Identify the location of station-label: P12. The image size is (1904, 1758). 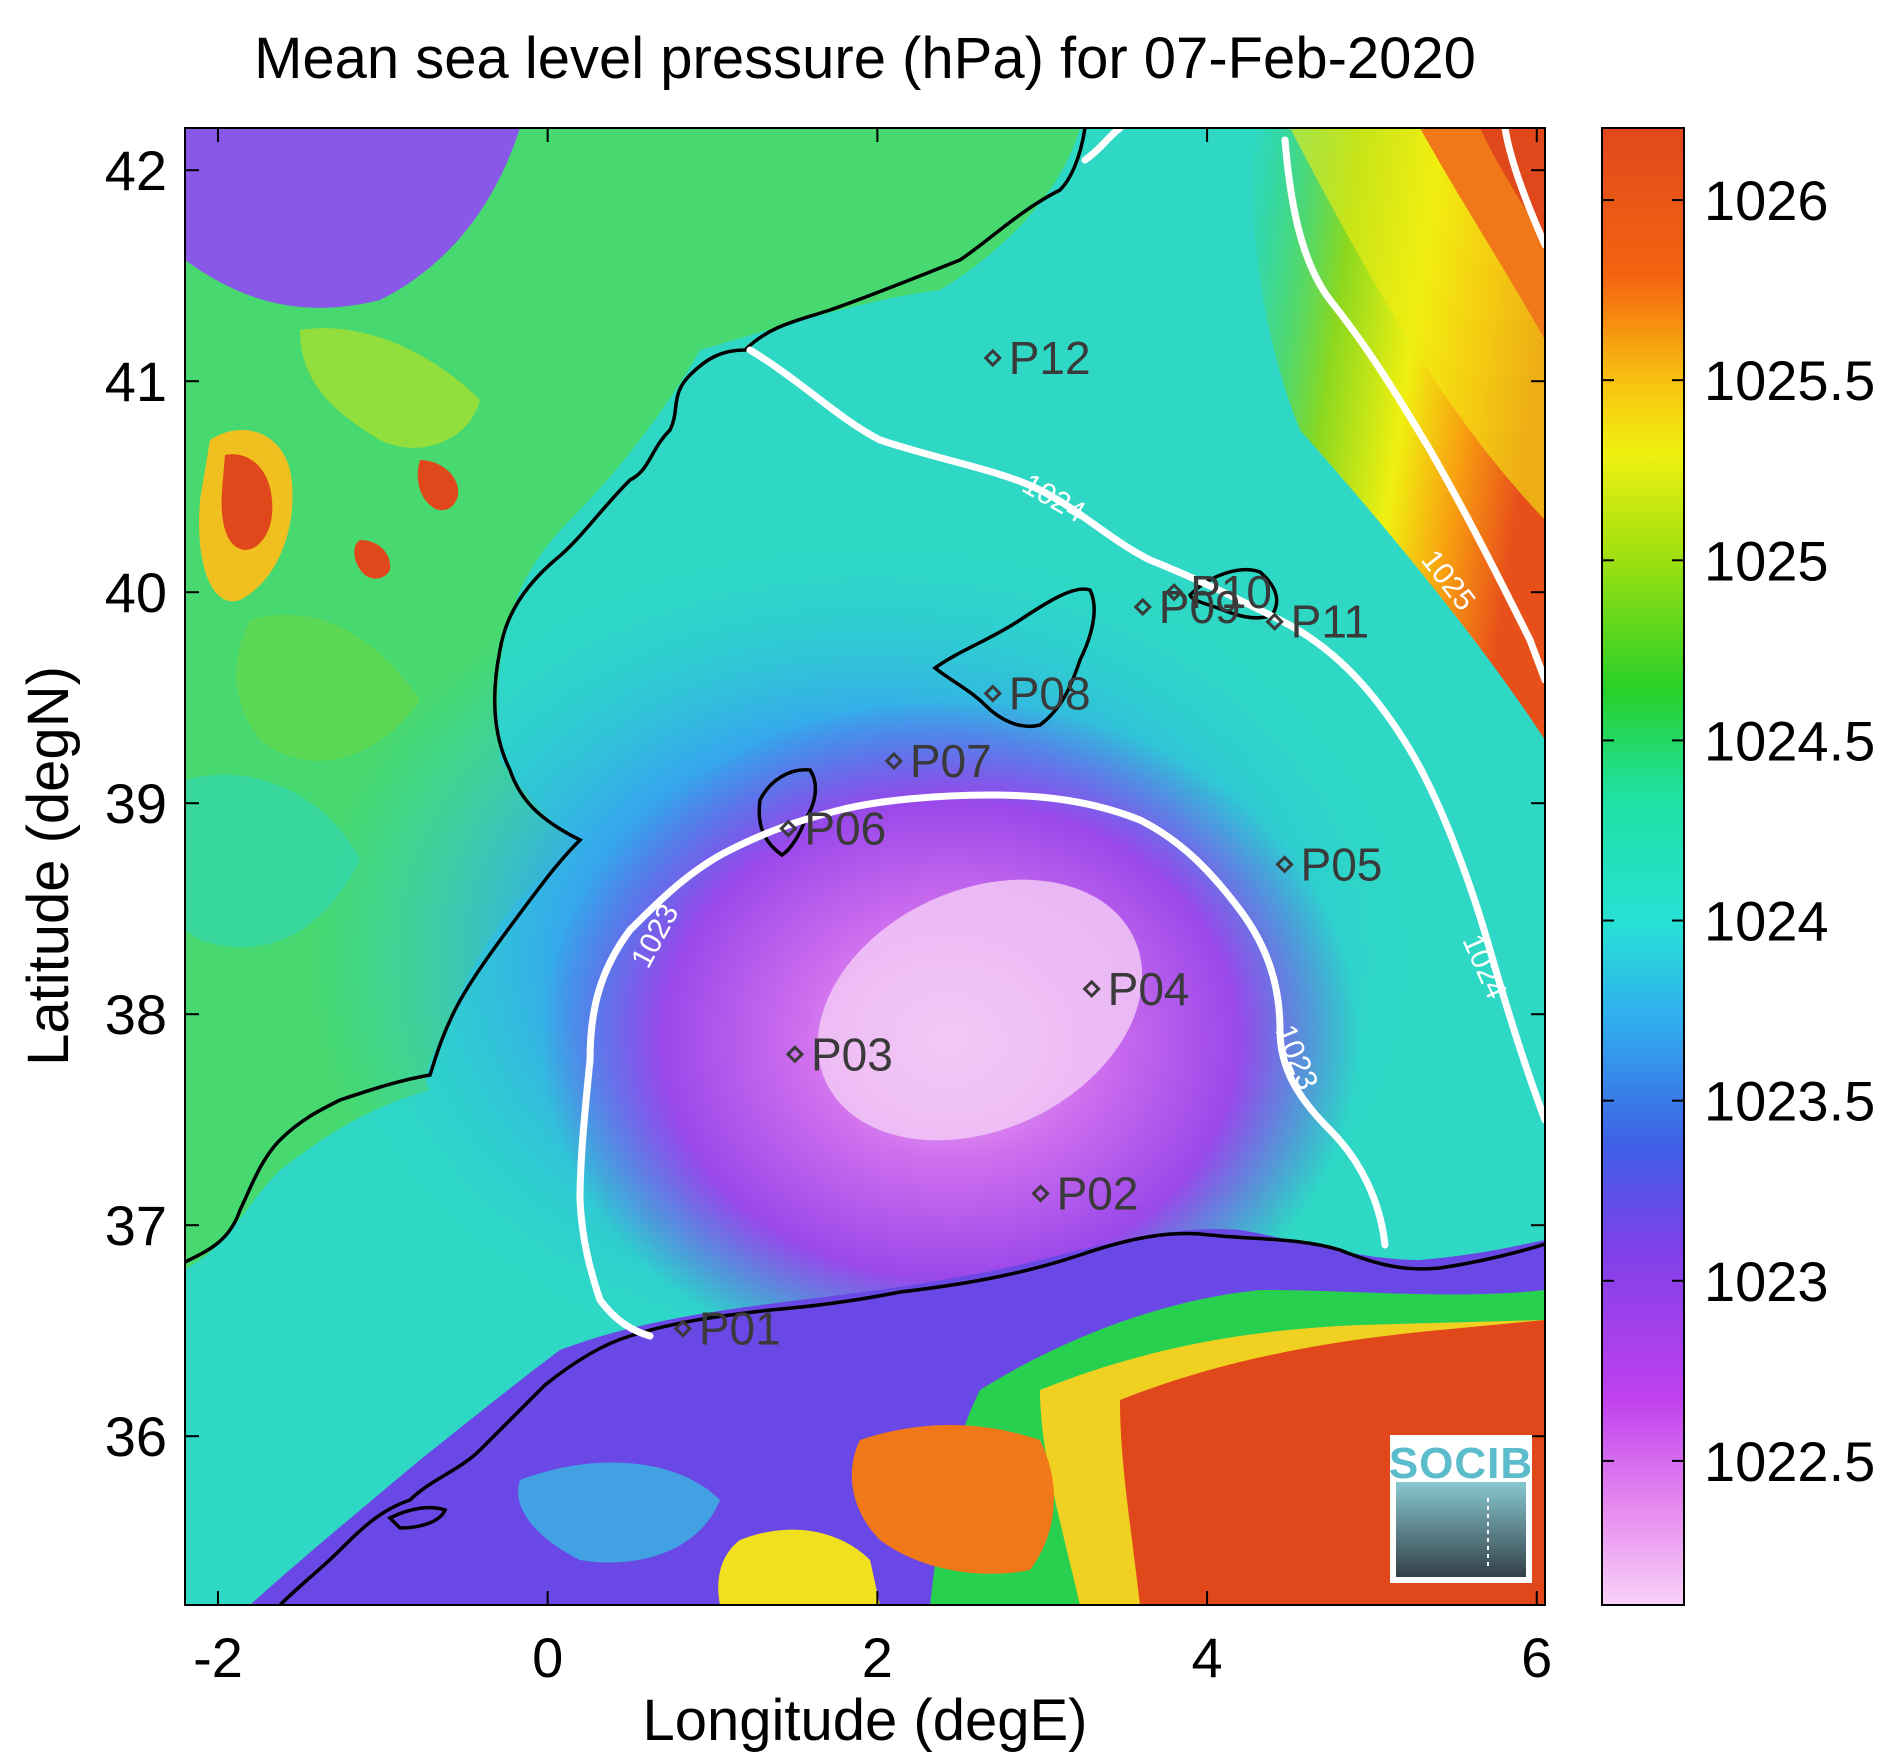
(1050, 358).